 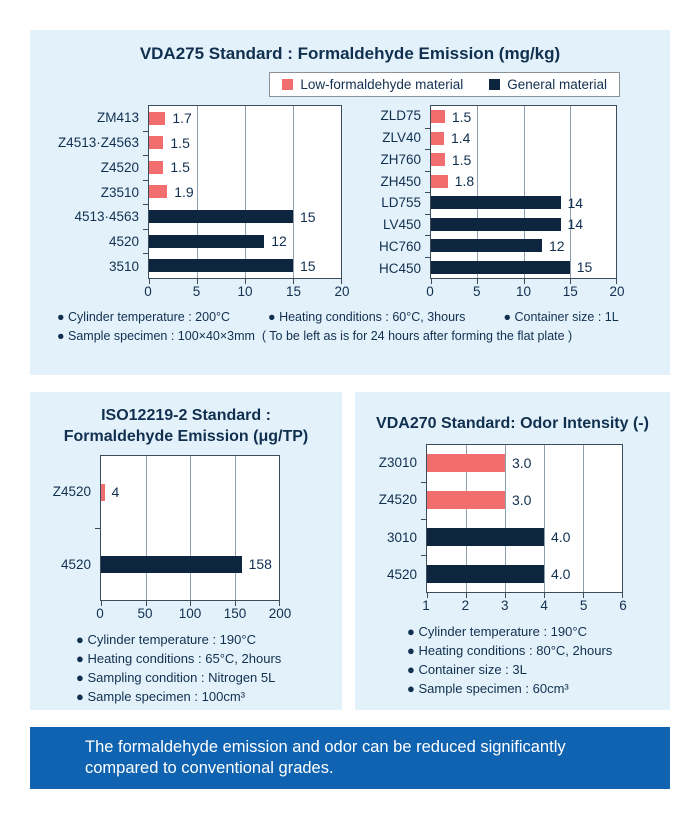 What do you see at coordinates (209, 696) in the screenshot?
I see `note-line: ● Sample specimen : 100cm³` at bounding box center [209, 696].